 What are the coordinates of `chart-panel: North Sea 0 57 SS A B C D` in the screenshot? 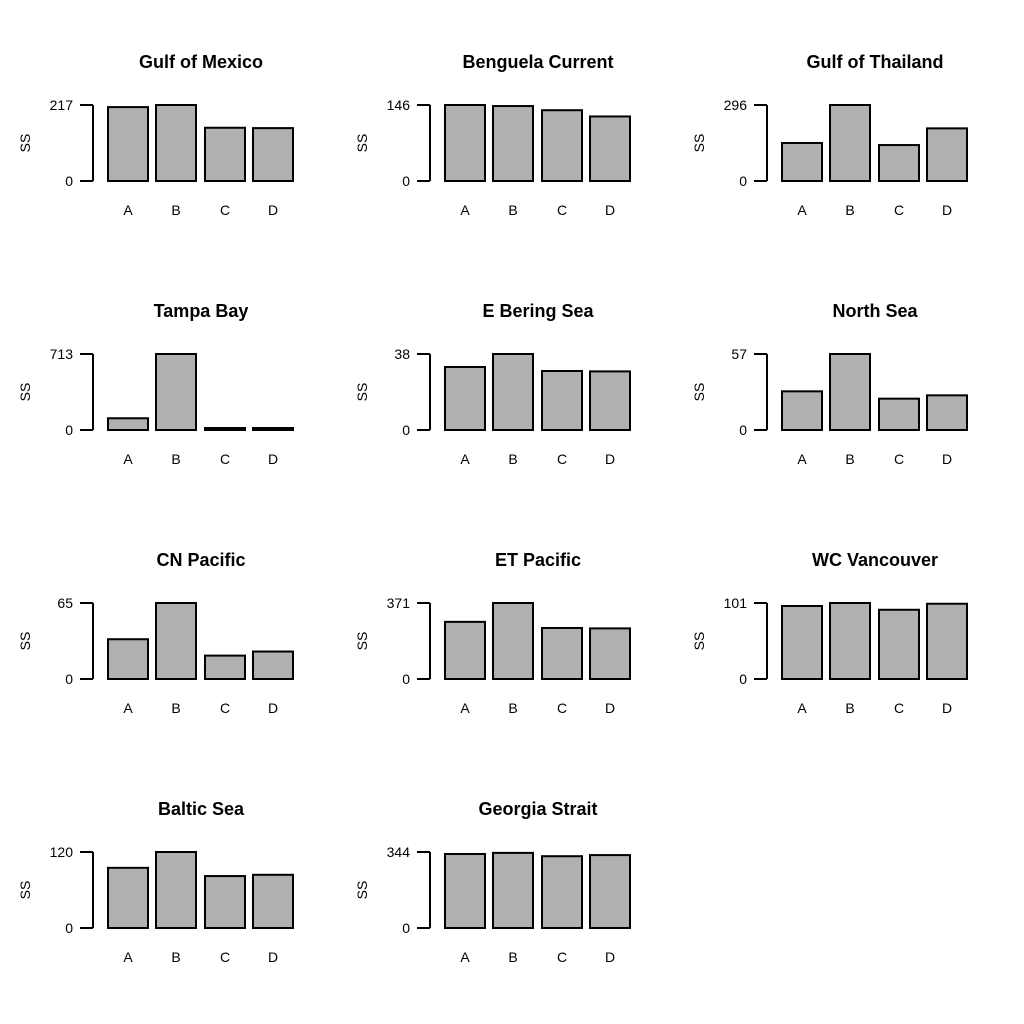 It's located at (829, 384).